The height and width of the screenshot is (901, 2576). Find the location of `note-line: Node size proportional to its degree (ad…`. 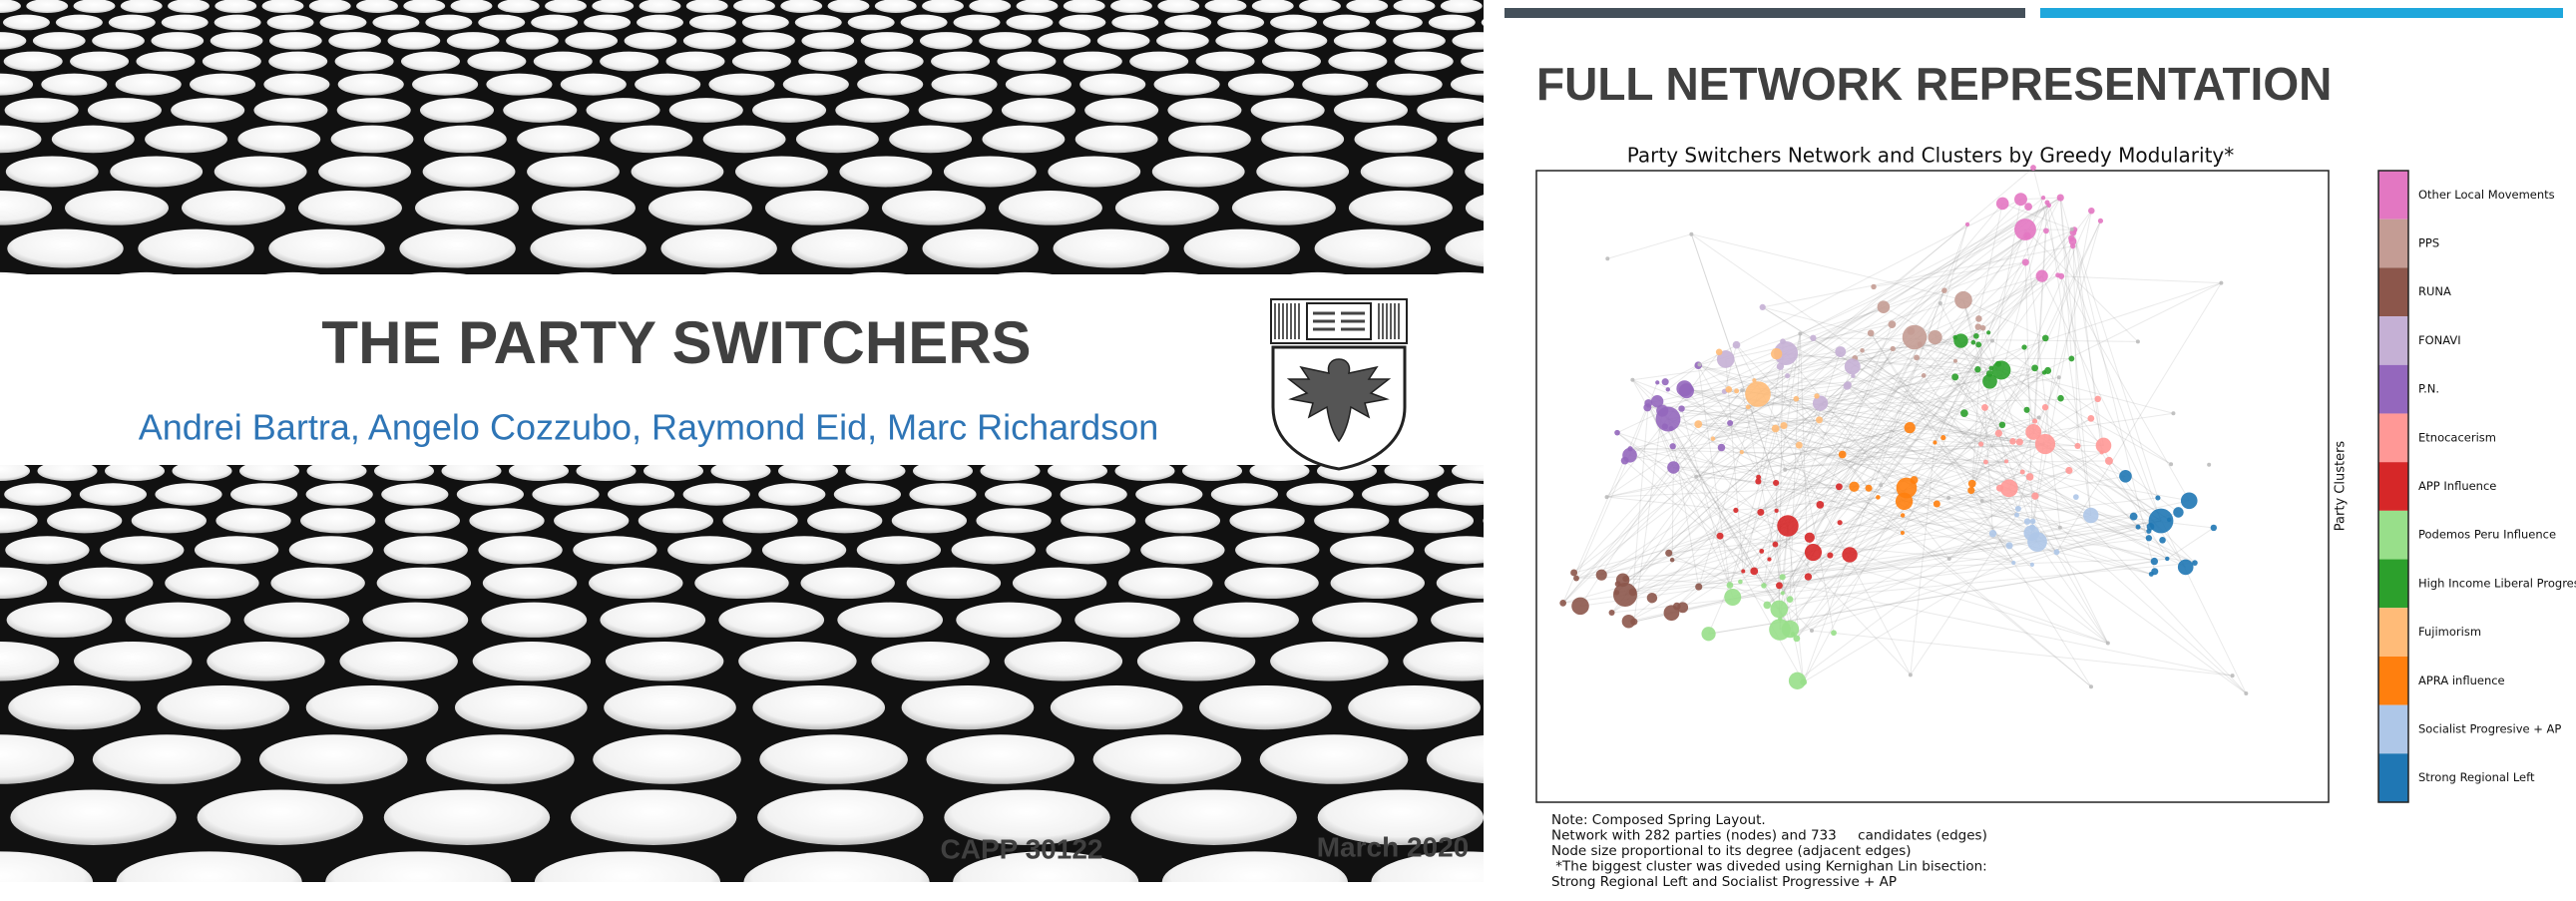

note-line: Node size proportional to its degree (ad… is located at coordinates (1731, 851).